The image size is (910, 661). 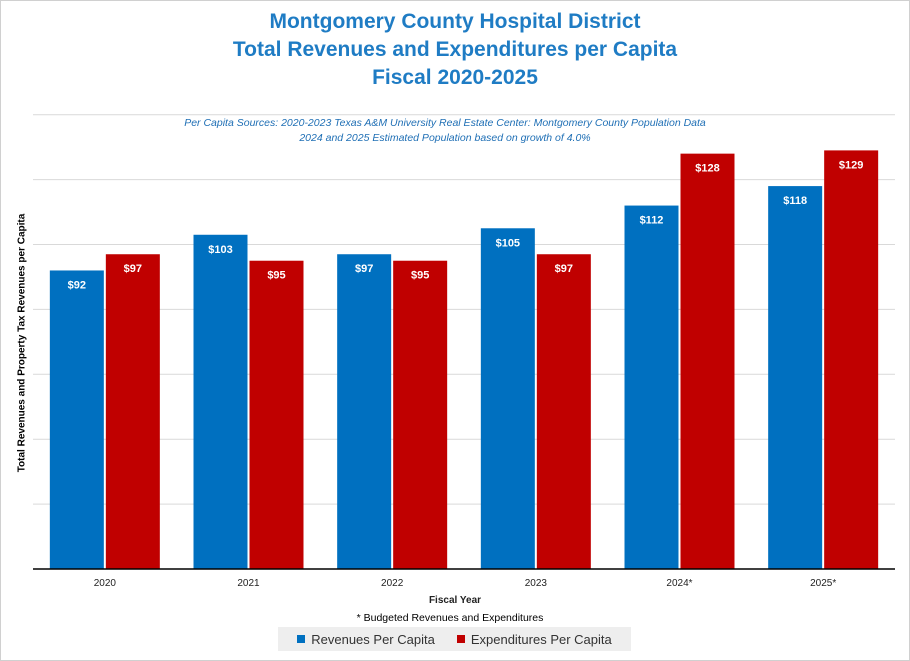 What do you see at coordinates (455, 21) in the screenshot?
I see `chart-title-line-1: Montgomery County Hospital District` at bounding box center [455, 21].